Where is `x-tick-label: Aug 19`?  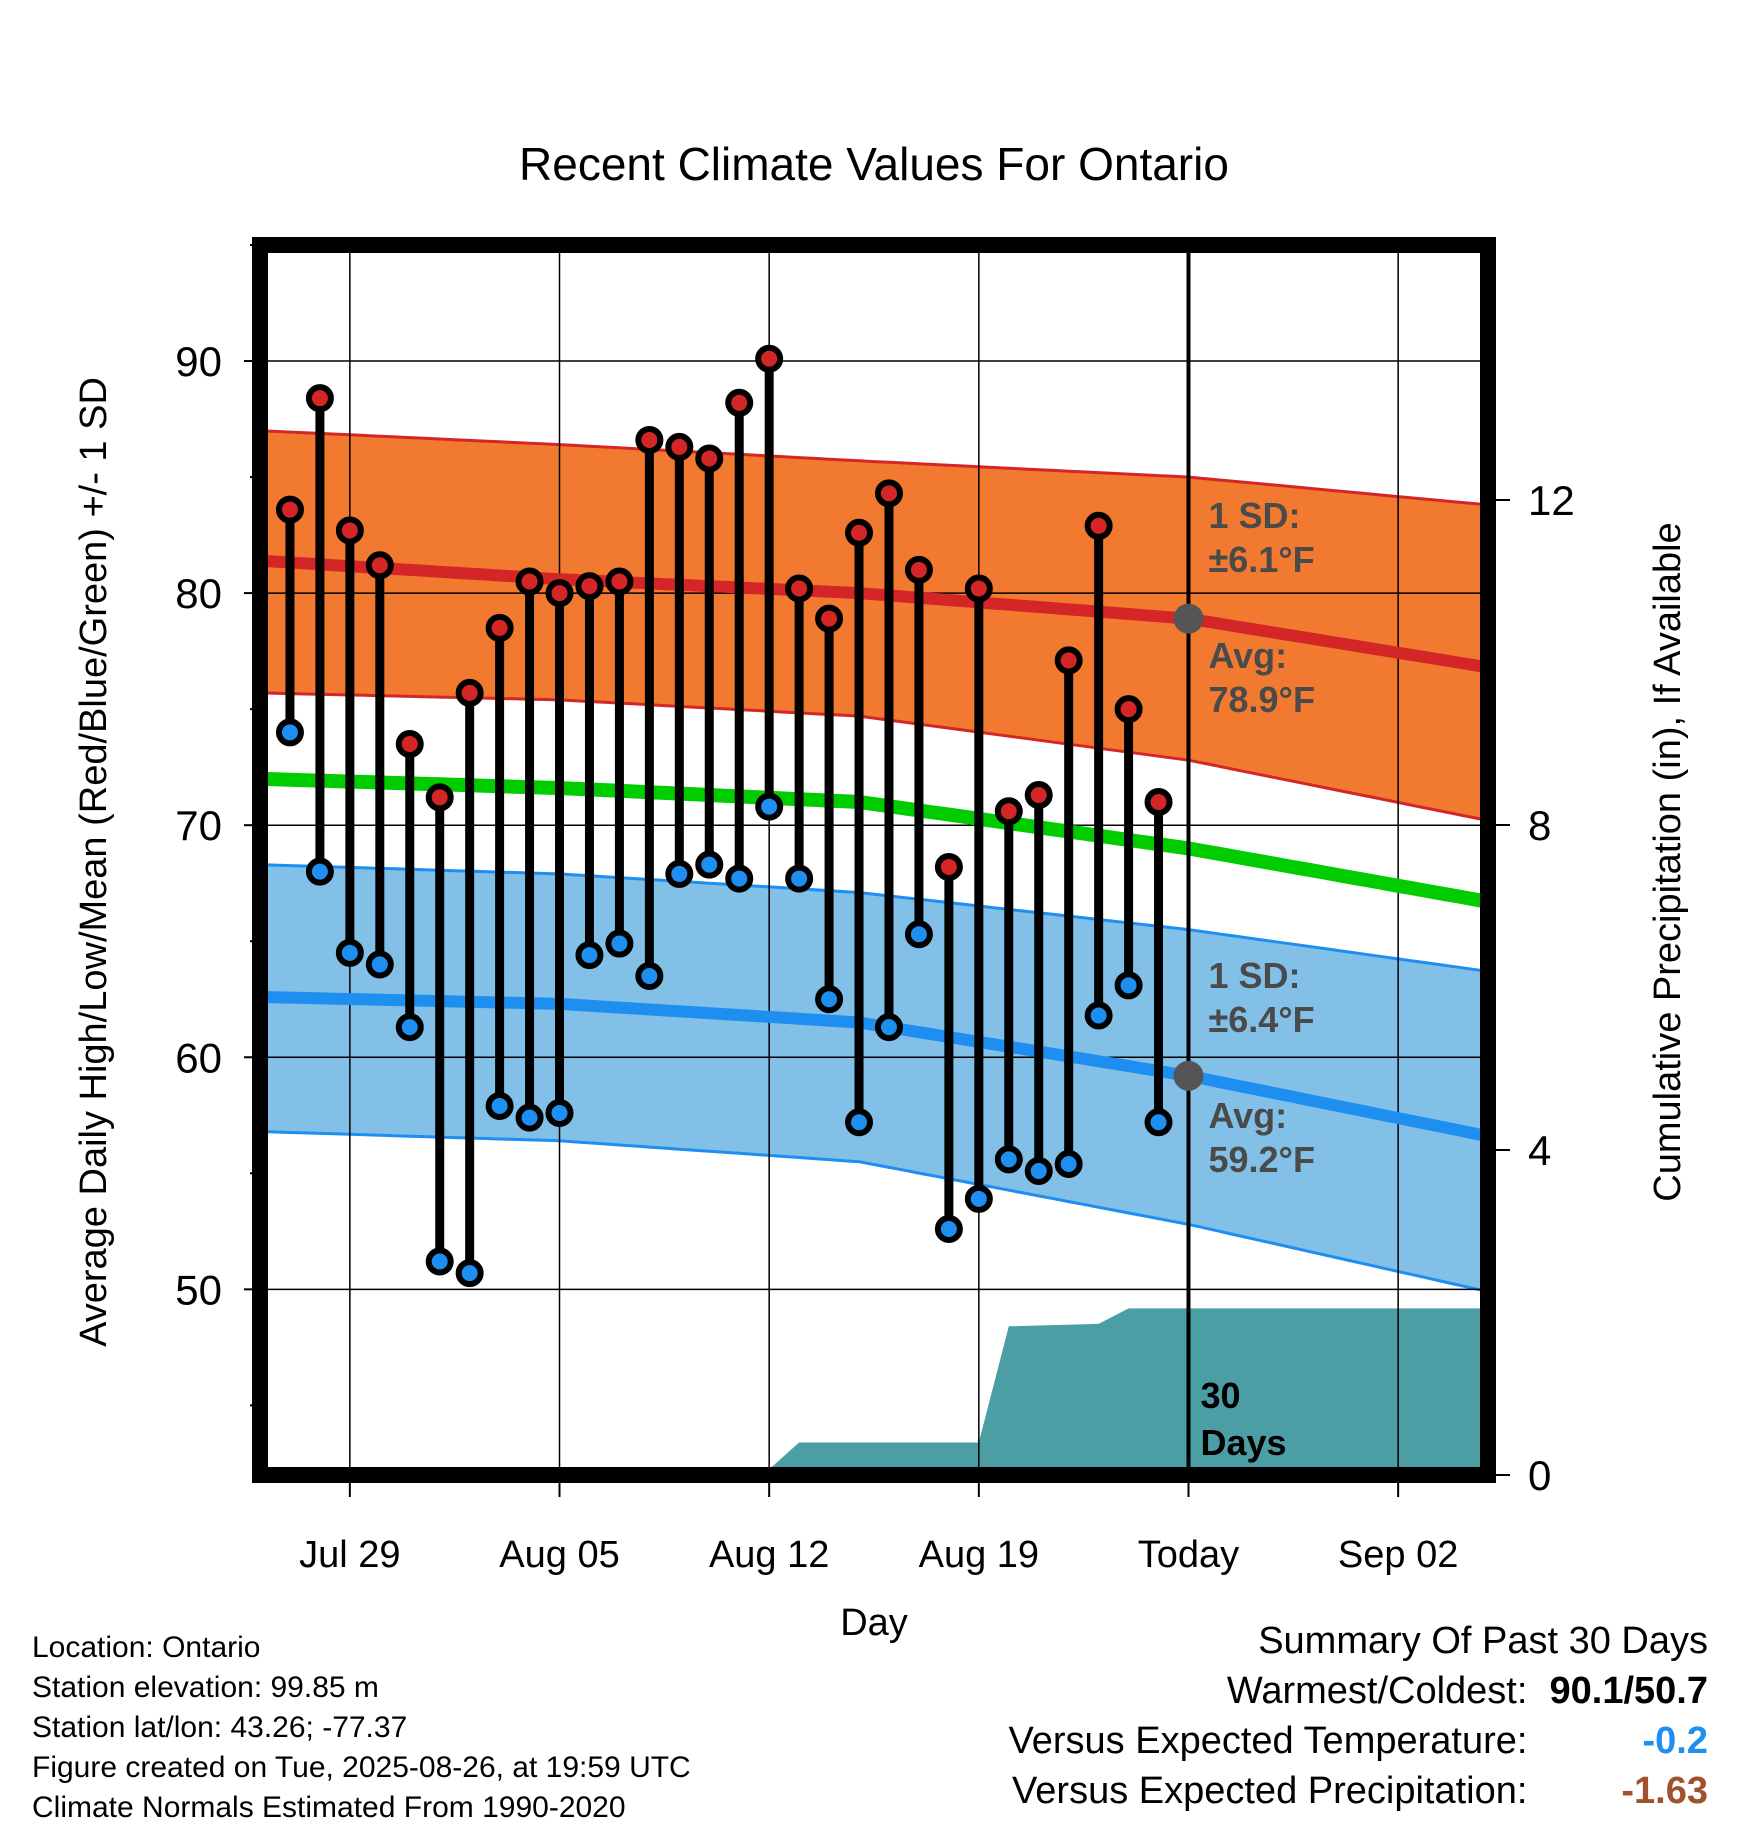
x-tick-label: Aug 19 is located at coordinates (979, 1555).